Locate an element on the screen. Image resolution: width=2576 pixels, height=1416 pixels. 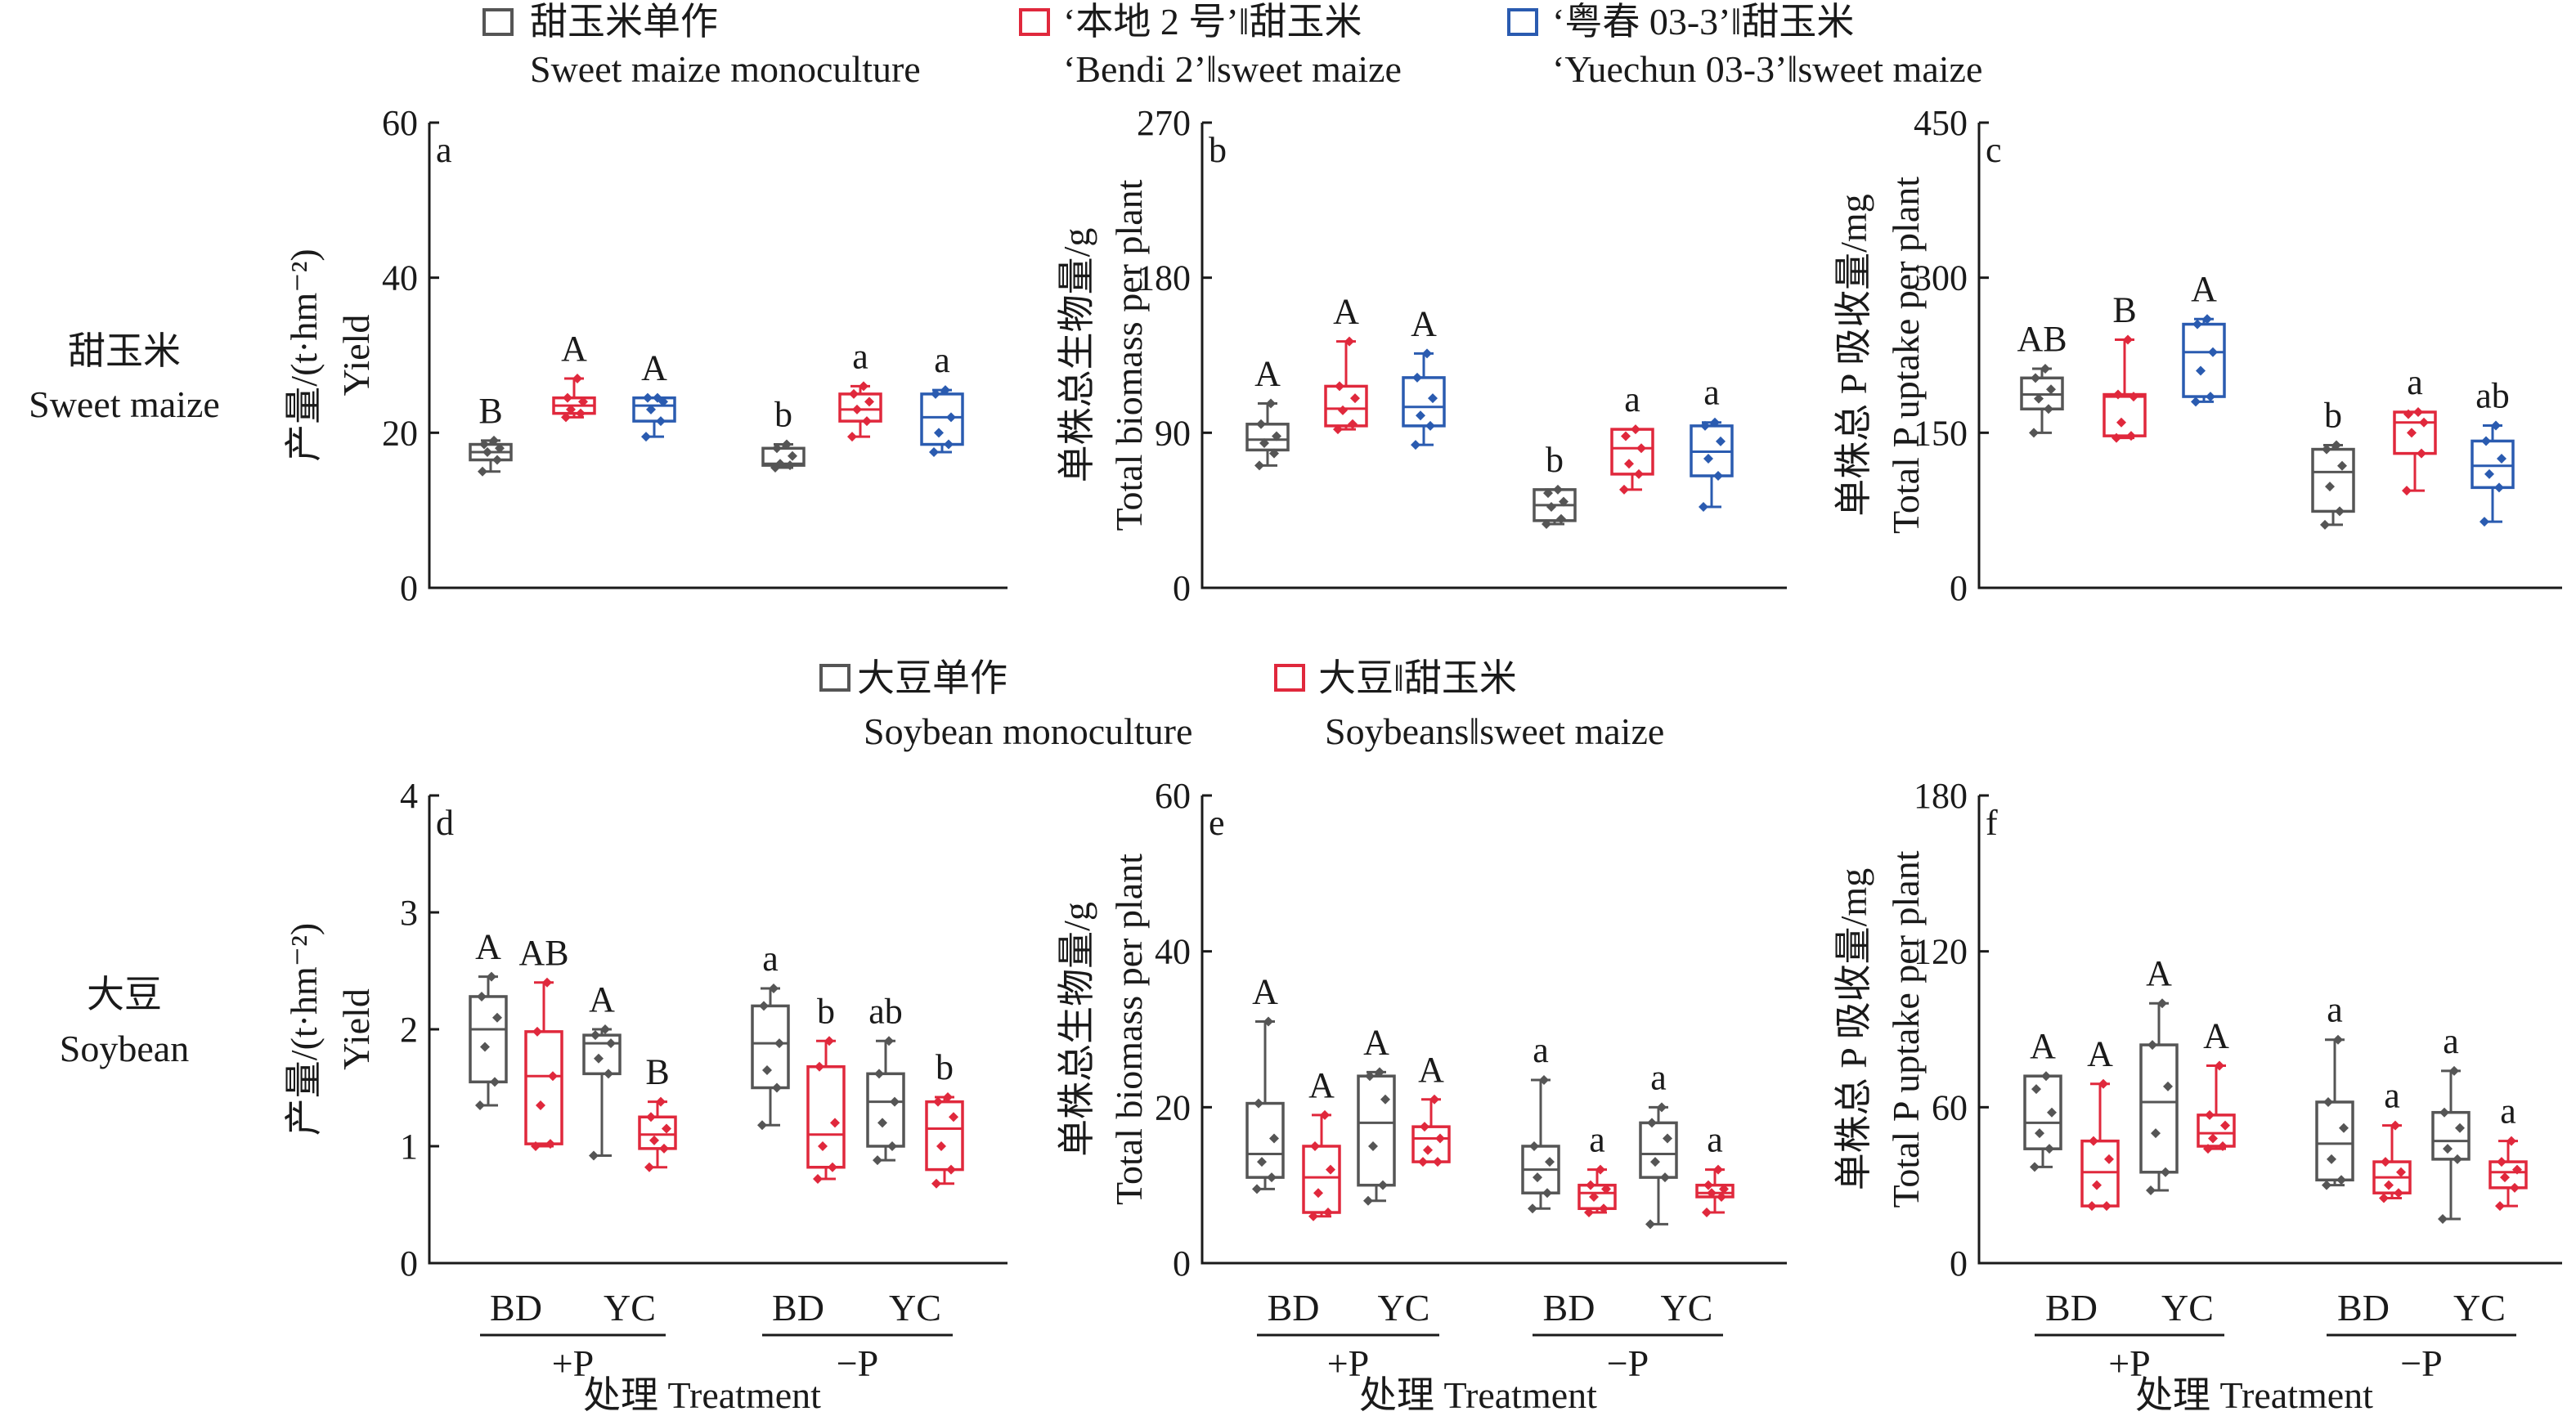
legend-label-en: ‘Bendi 2’‖sweet maize is located at coordinates (1232, 69).